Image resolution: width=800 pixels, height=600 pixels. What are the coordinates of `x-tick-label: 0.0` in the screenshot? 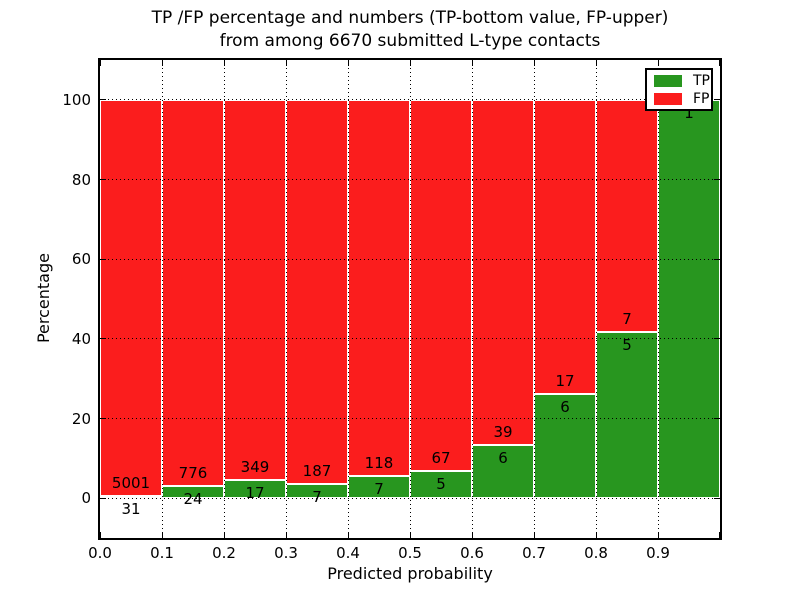 It's located at (100, 553).